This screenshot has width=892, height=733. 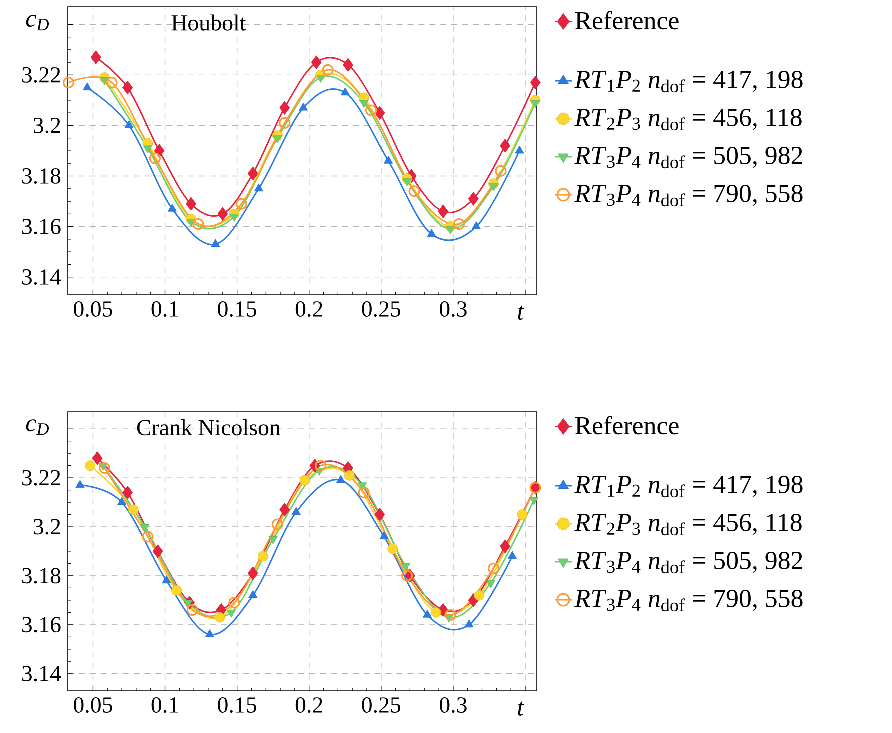 What do you see at coordinates (209, 427) in the screenshot?
I see `chart-title: Crank Nicolson` at bounding box center [209, 427].